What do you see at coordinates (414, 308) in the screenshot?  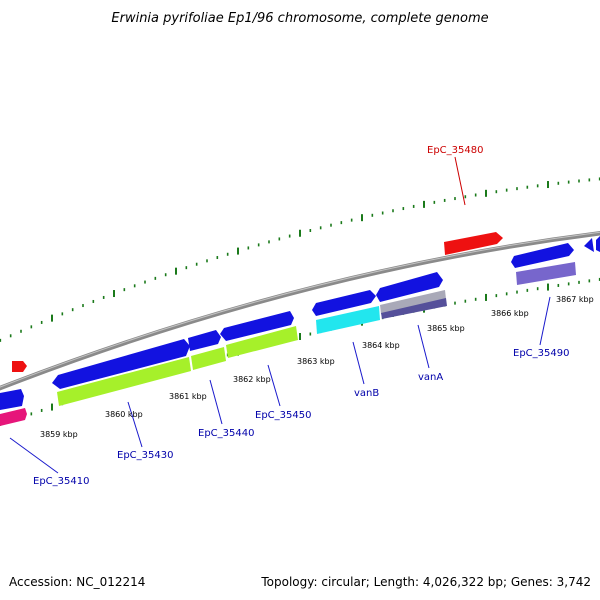 I see `cds-vana-purple` at bounding box center [414, 308].